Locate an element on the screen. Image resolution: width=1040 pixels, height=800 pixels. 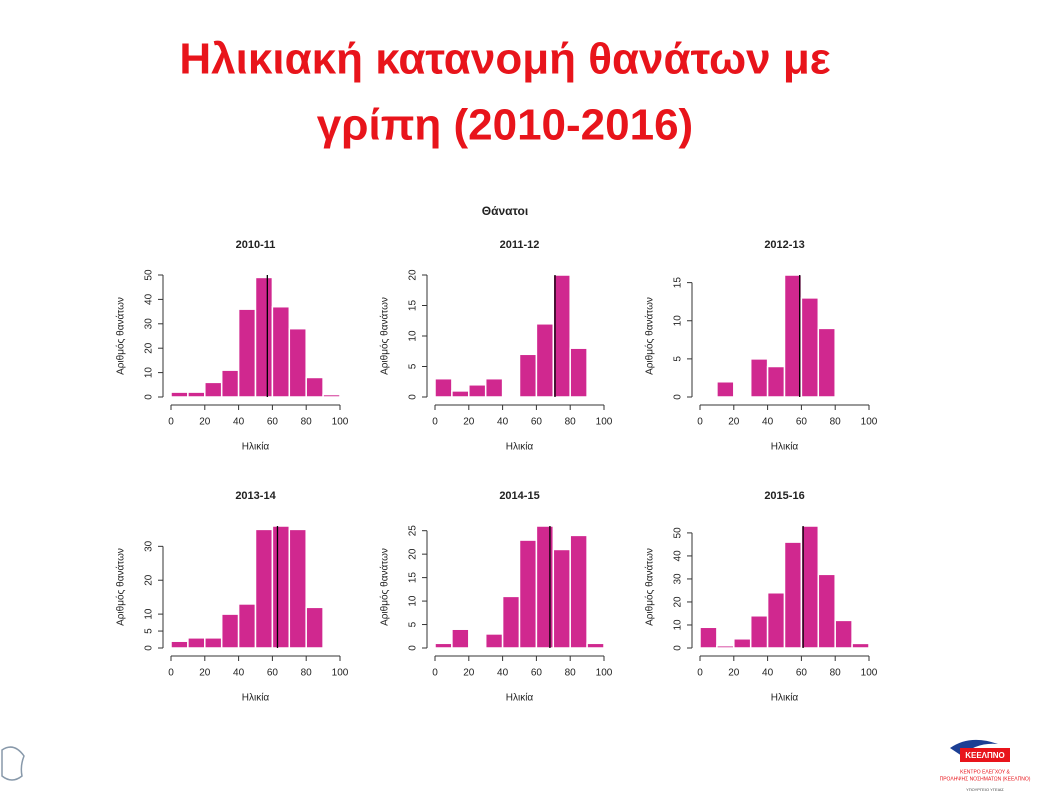
y-tick-label: 25 is located at coordinates (413, 531).